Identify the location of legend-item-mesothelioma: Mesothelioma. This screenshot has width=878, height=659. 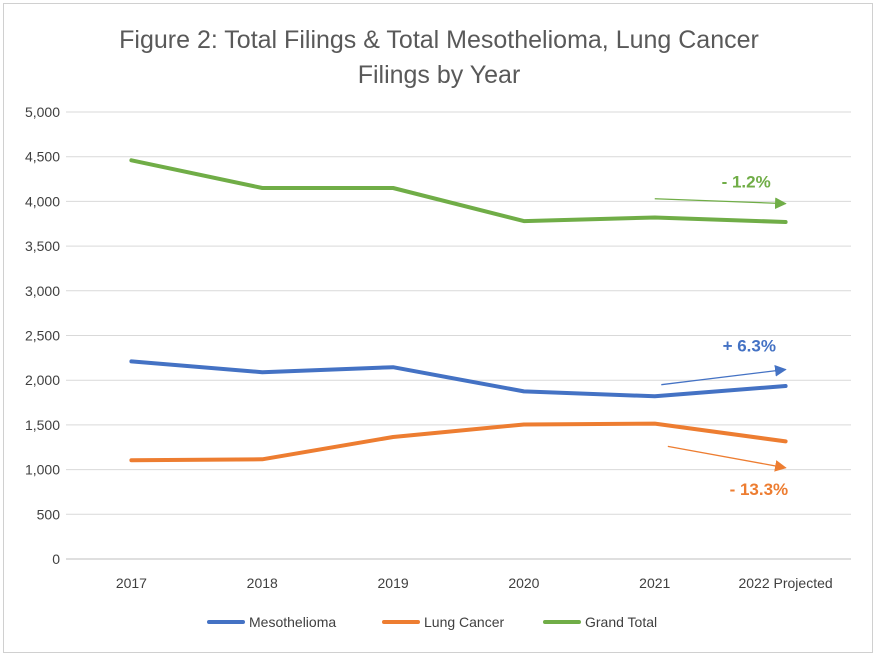
(271, 622).